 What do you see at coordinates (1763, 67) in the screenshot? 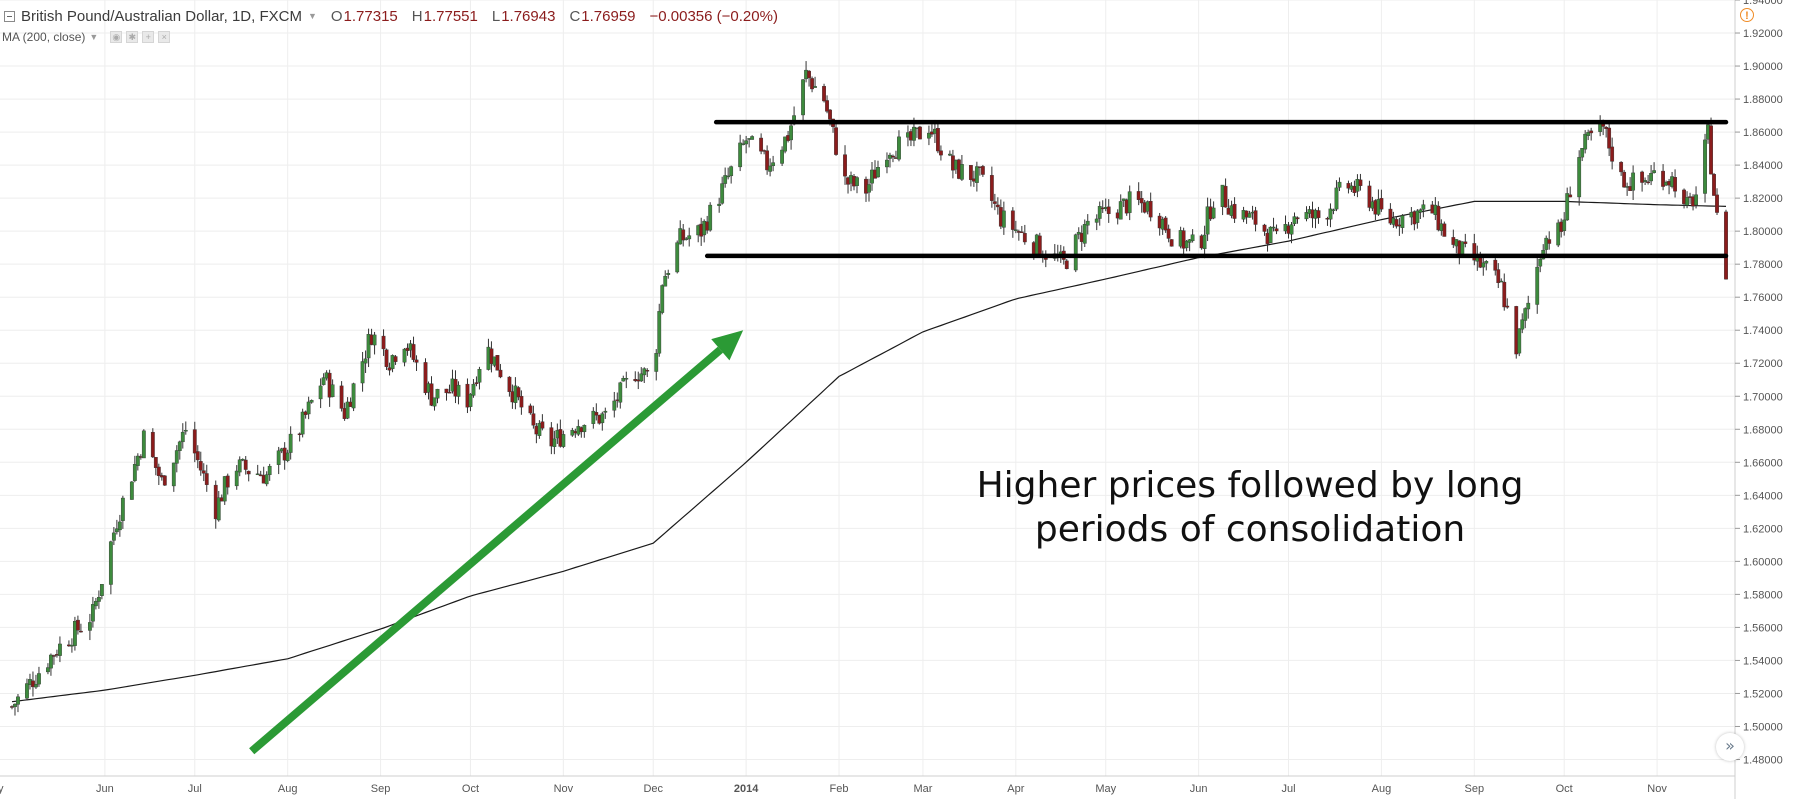
I see `price-tick-label: 1.90000` at bounding box center [1763, 67].